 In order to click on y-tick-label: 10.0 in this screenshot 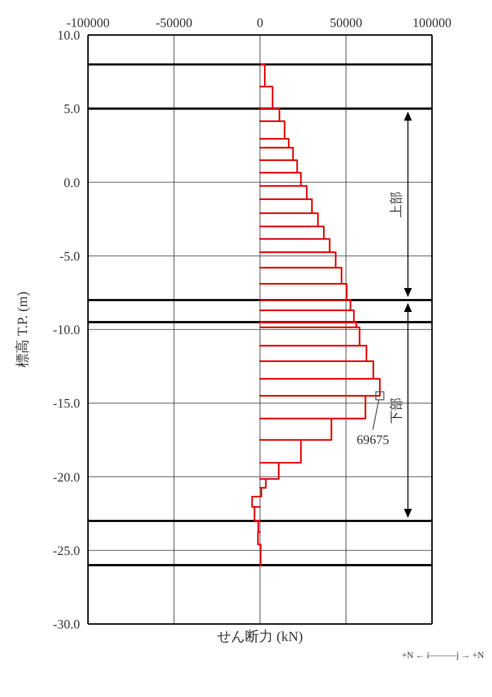, I will do `click(68, 35)`.